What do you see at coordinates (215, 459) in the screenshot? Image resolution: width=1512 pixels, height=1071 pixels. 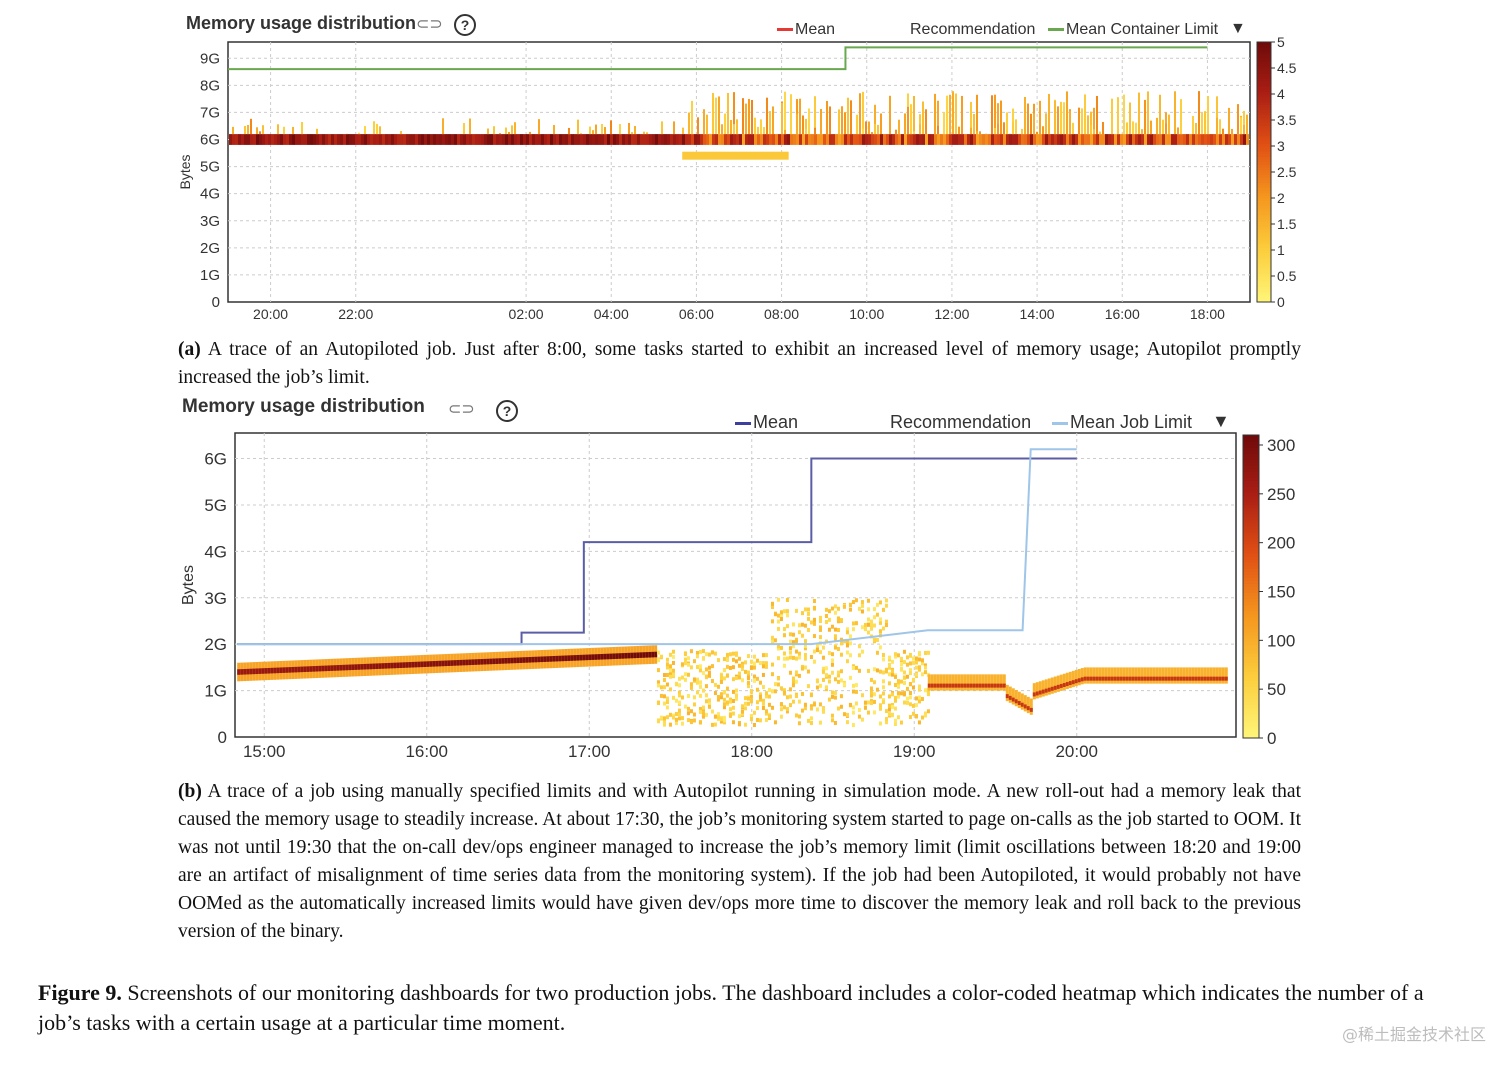 I see `y-tick-label: 6G` at bounding box center [215, 459].